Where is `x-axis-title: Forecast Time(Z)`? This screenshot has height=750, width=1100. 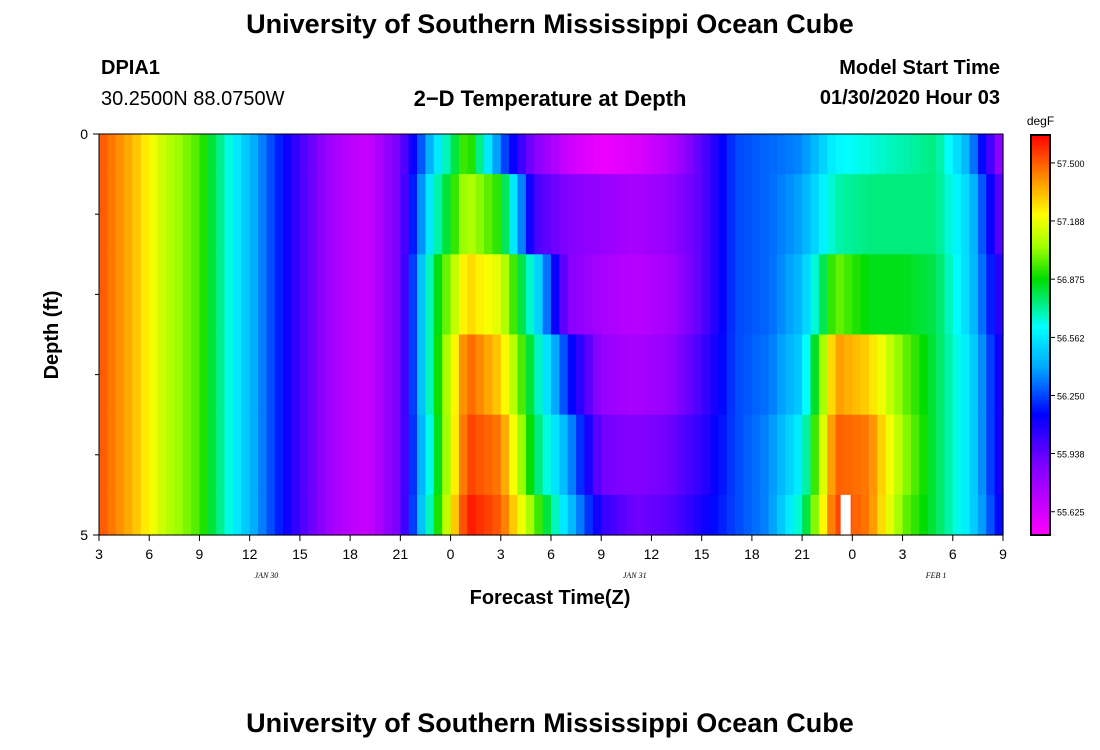 x-axis-title: Forecast Time(Z) is located at coordinates (550, 598).